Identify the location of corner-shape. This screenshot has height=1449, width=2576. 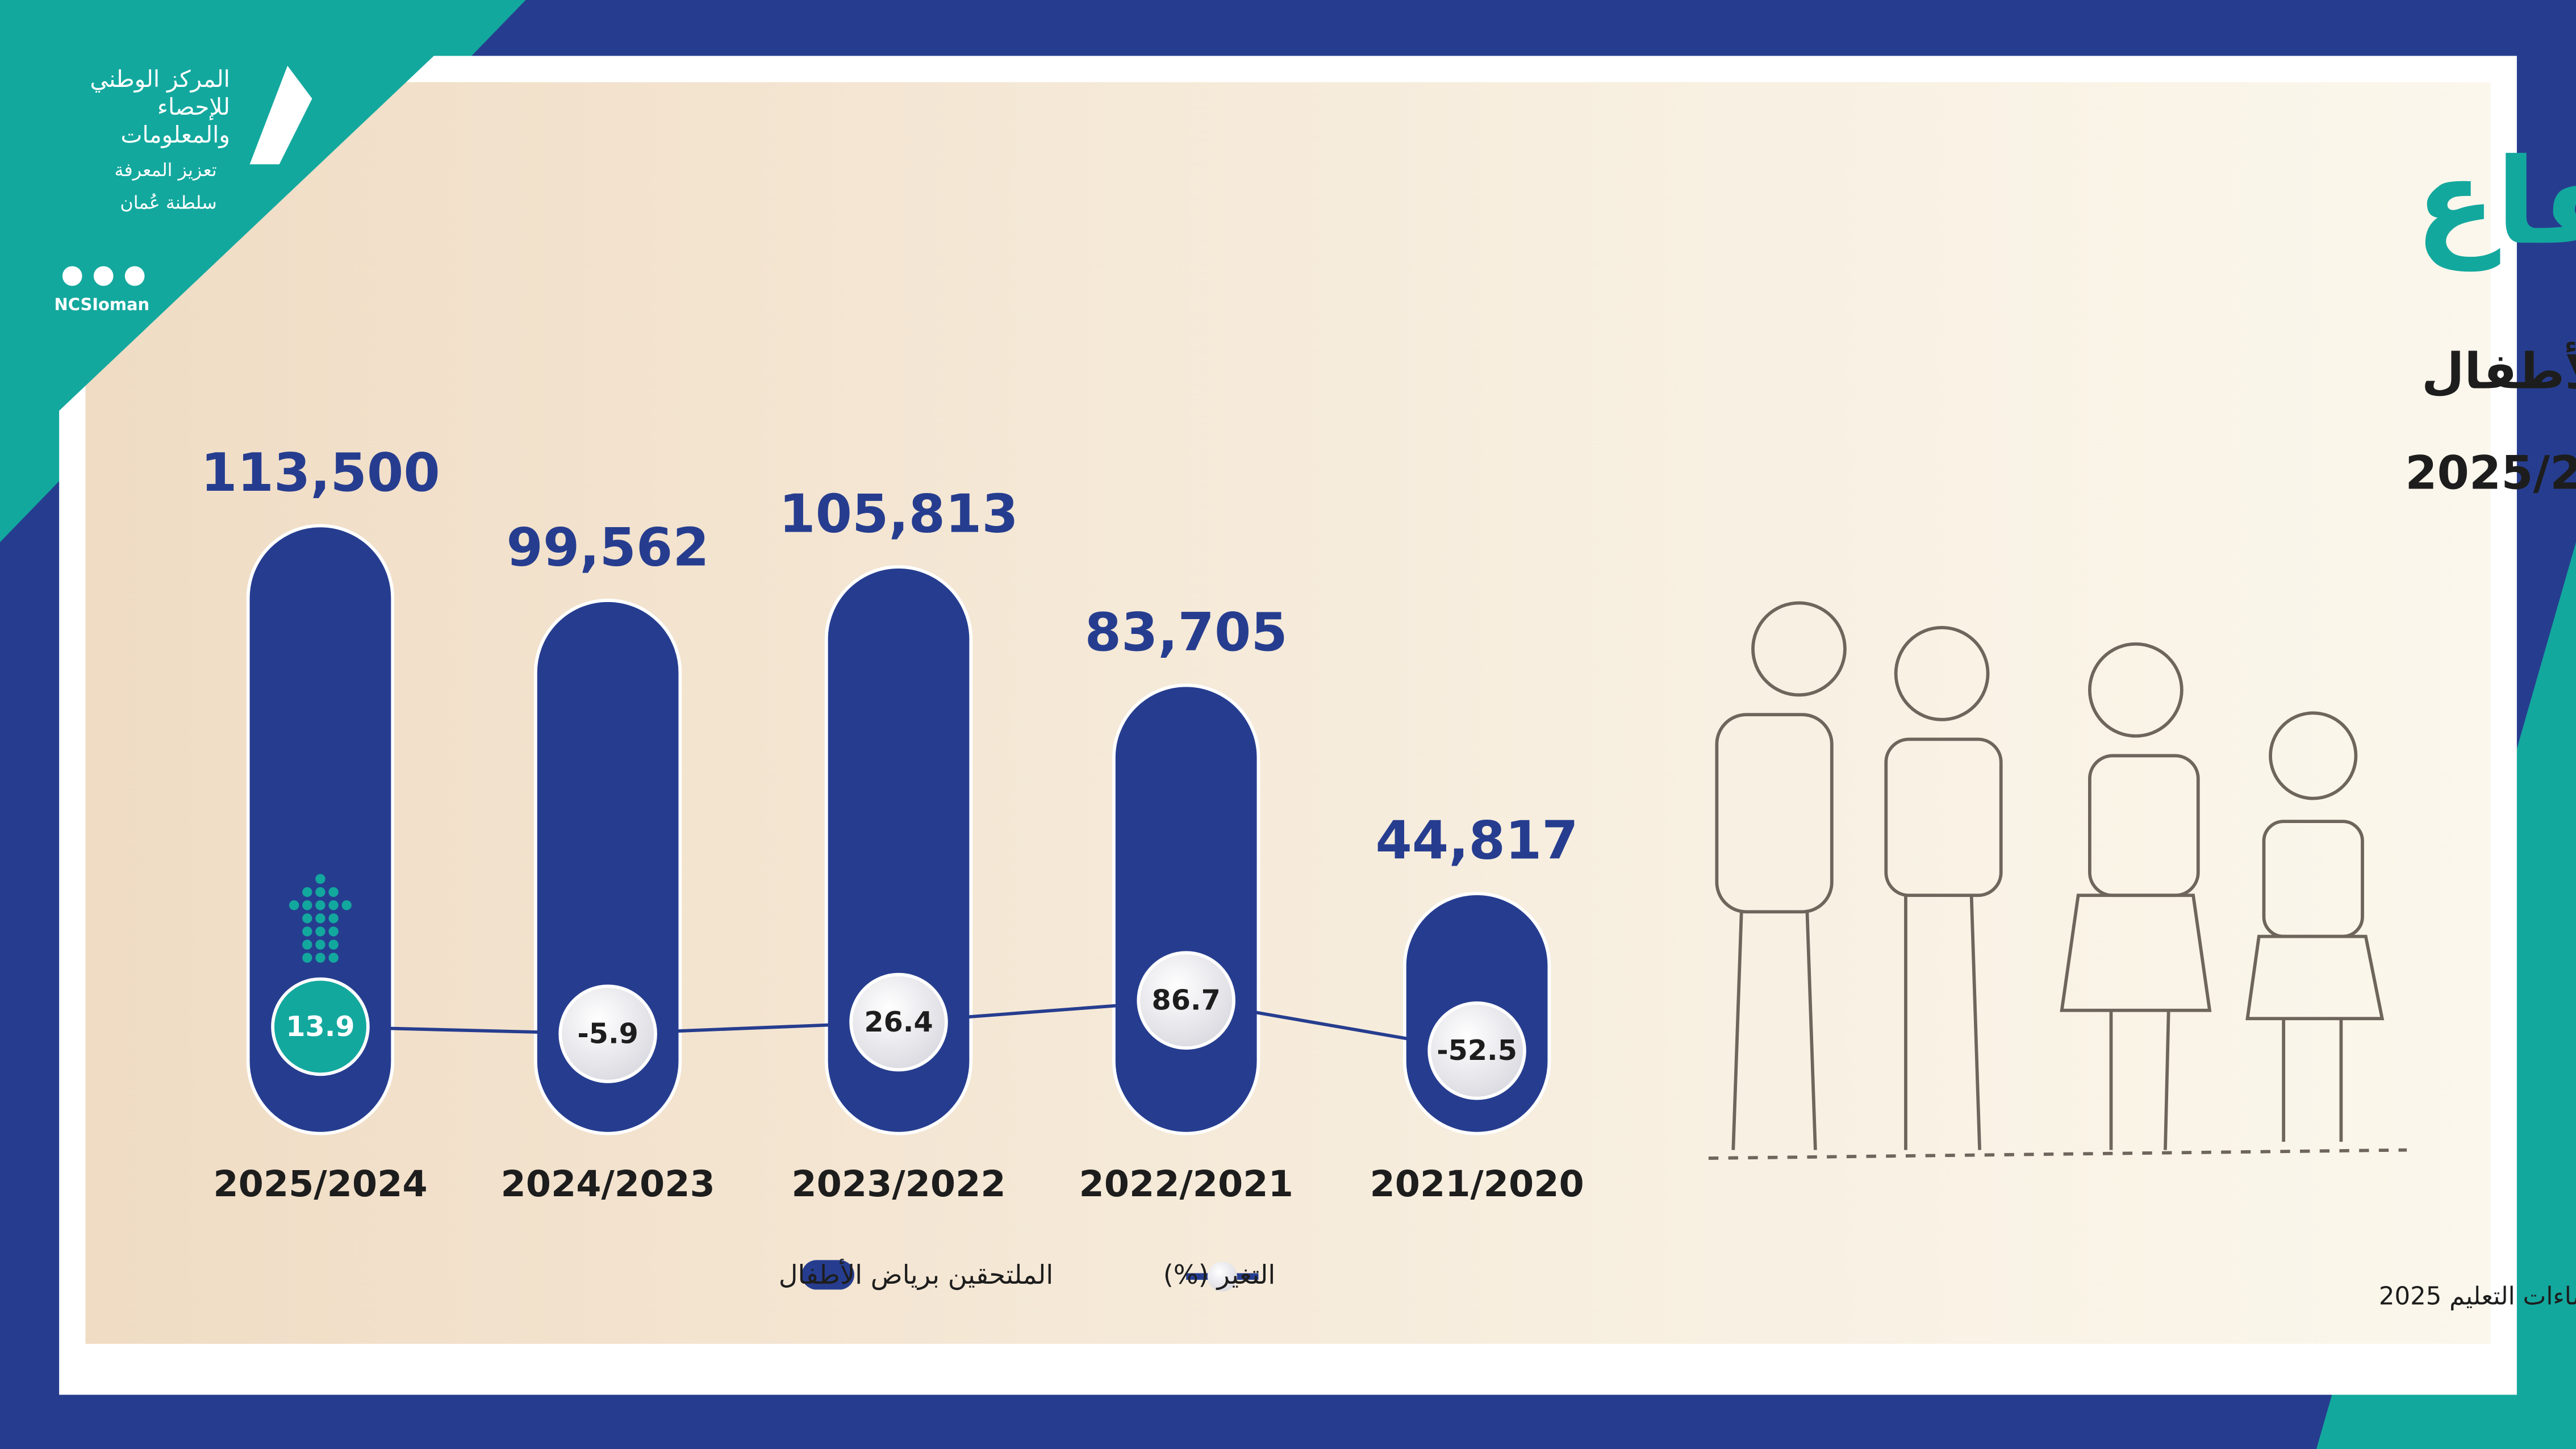
(246, 230).